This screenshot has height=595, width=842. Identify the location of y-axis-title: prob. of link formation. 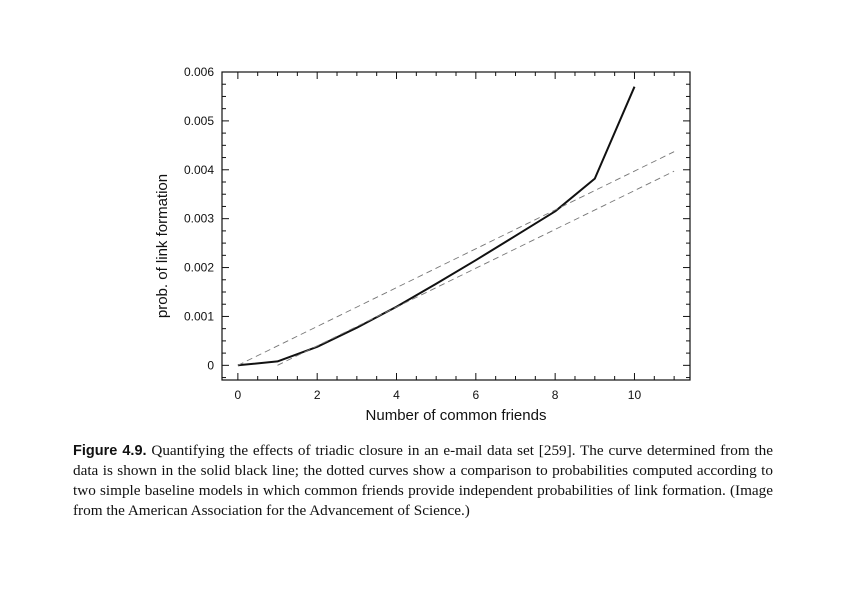
(162, 246).